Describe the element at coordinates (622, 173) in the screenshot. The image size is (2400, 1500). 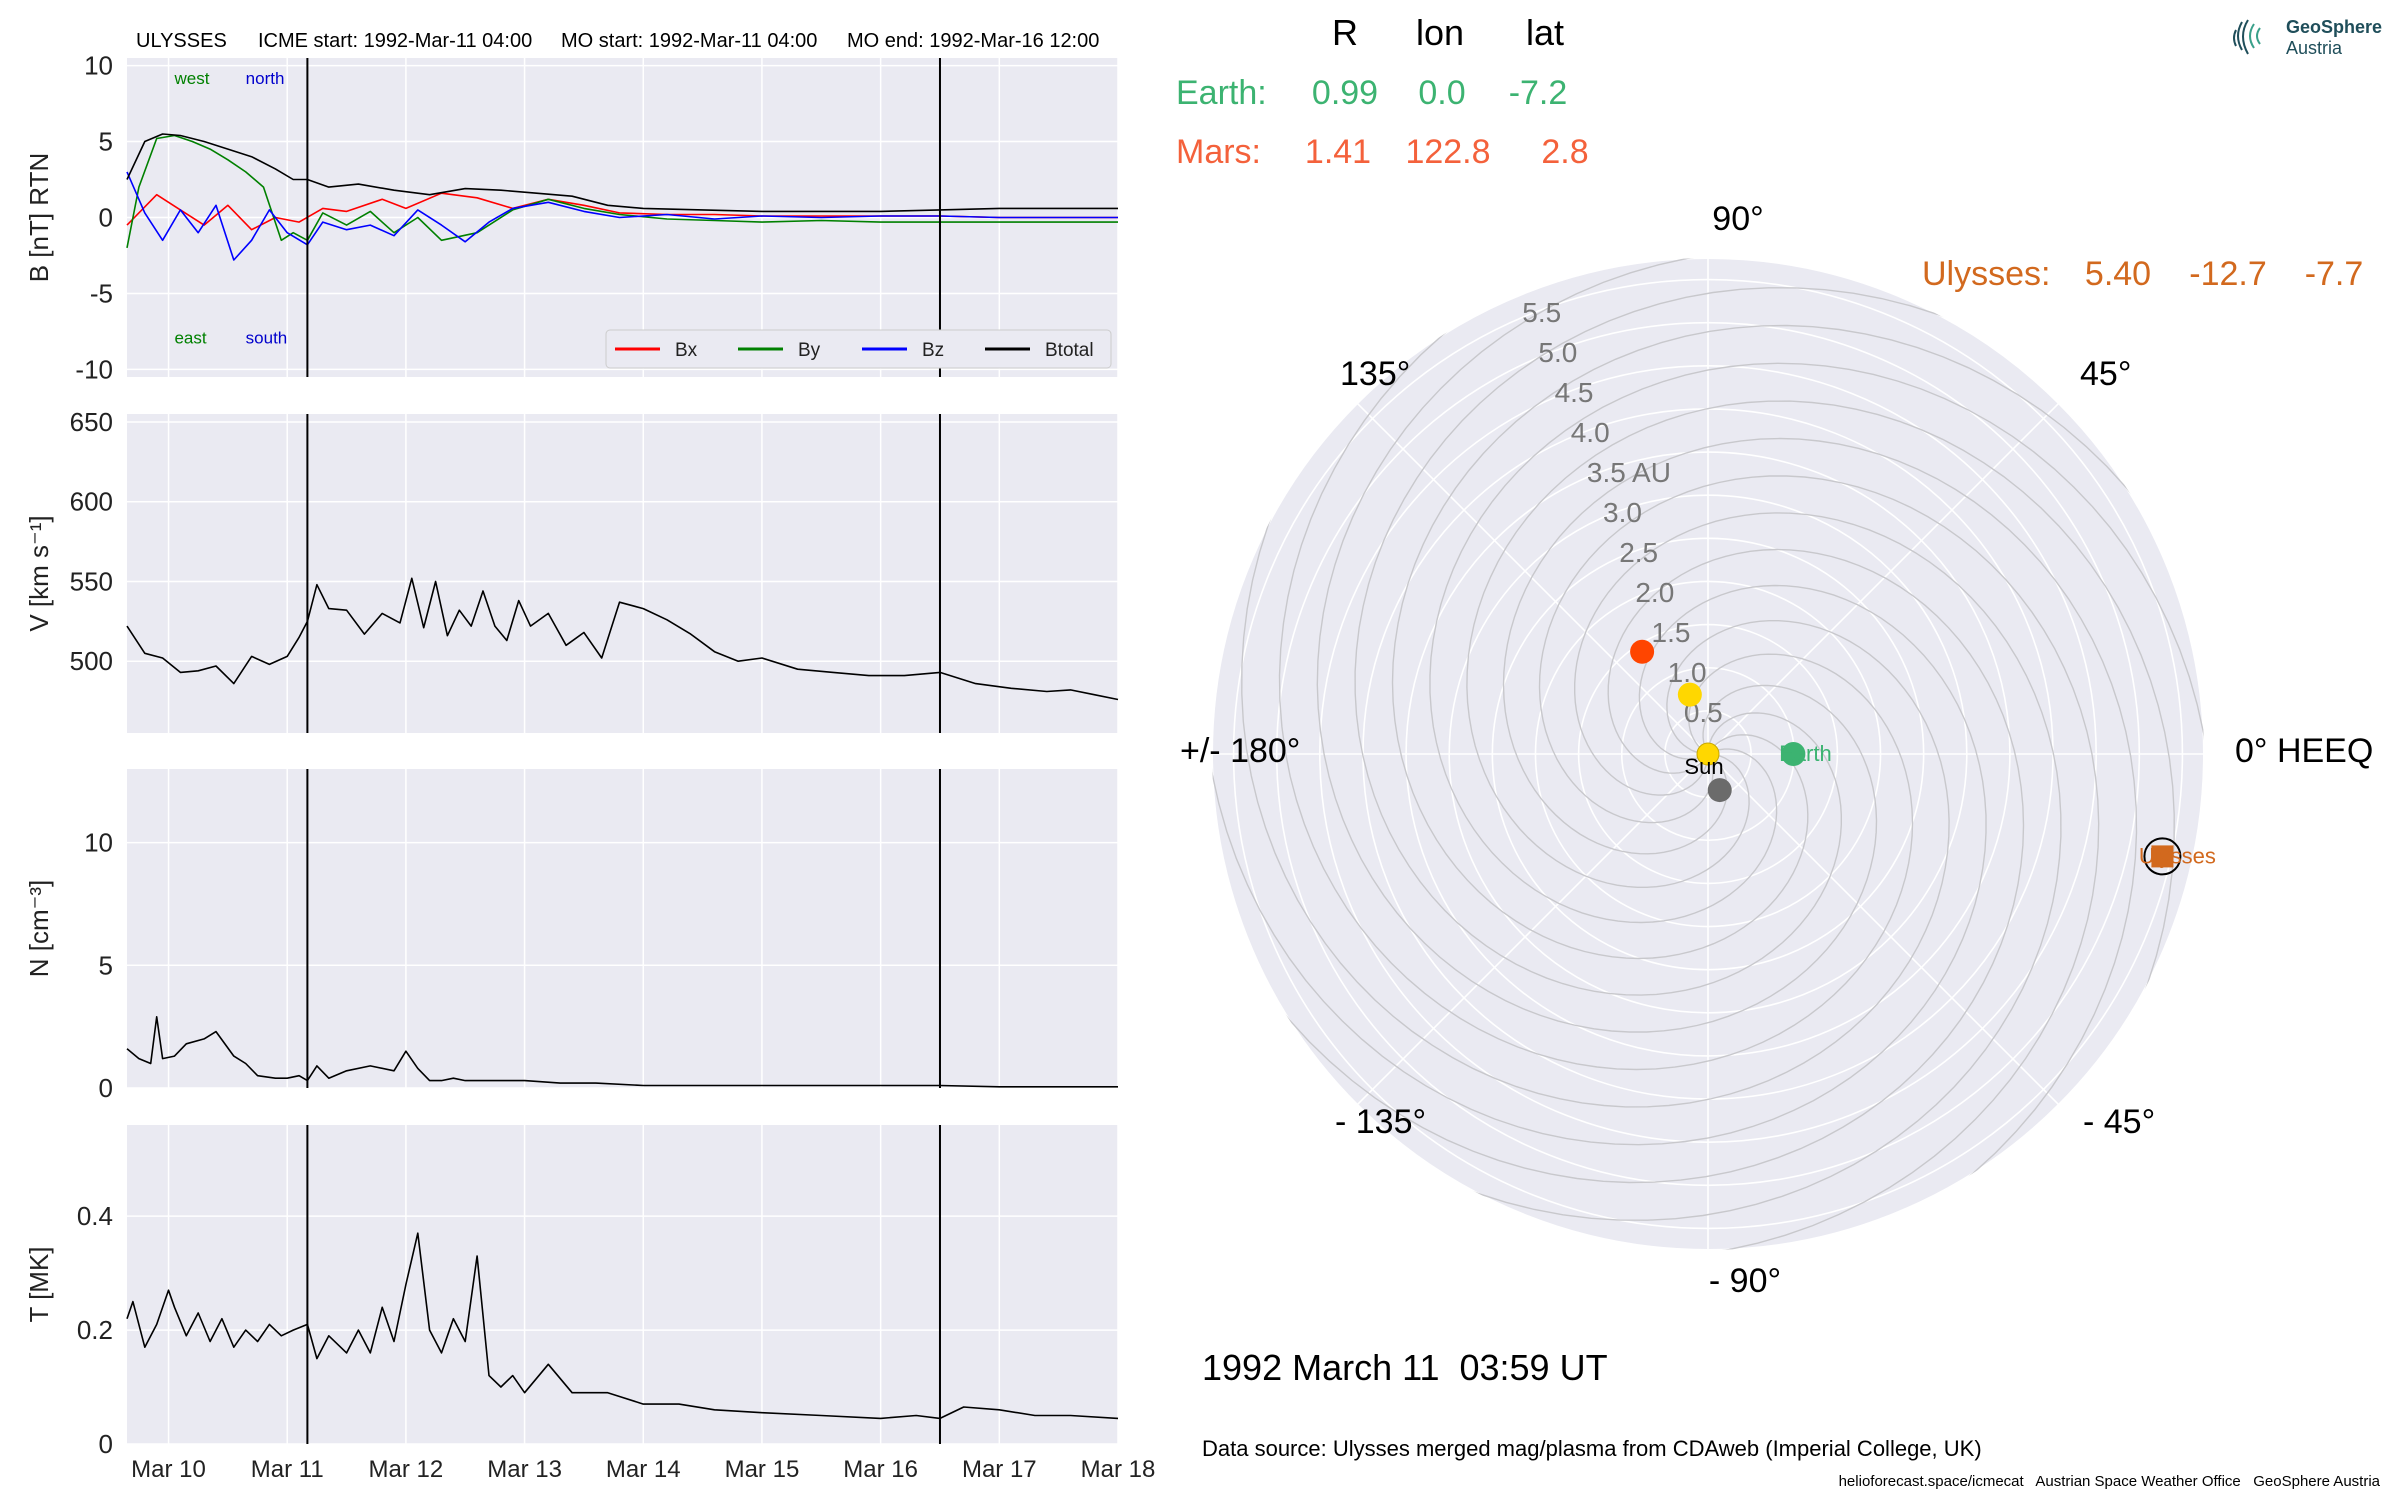
I see `series-line-btotal` at that location.